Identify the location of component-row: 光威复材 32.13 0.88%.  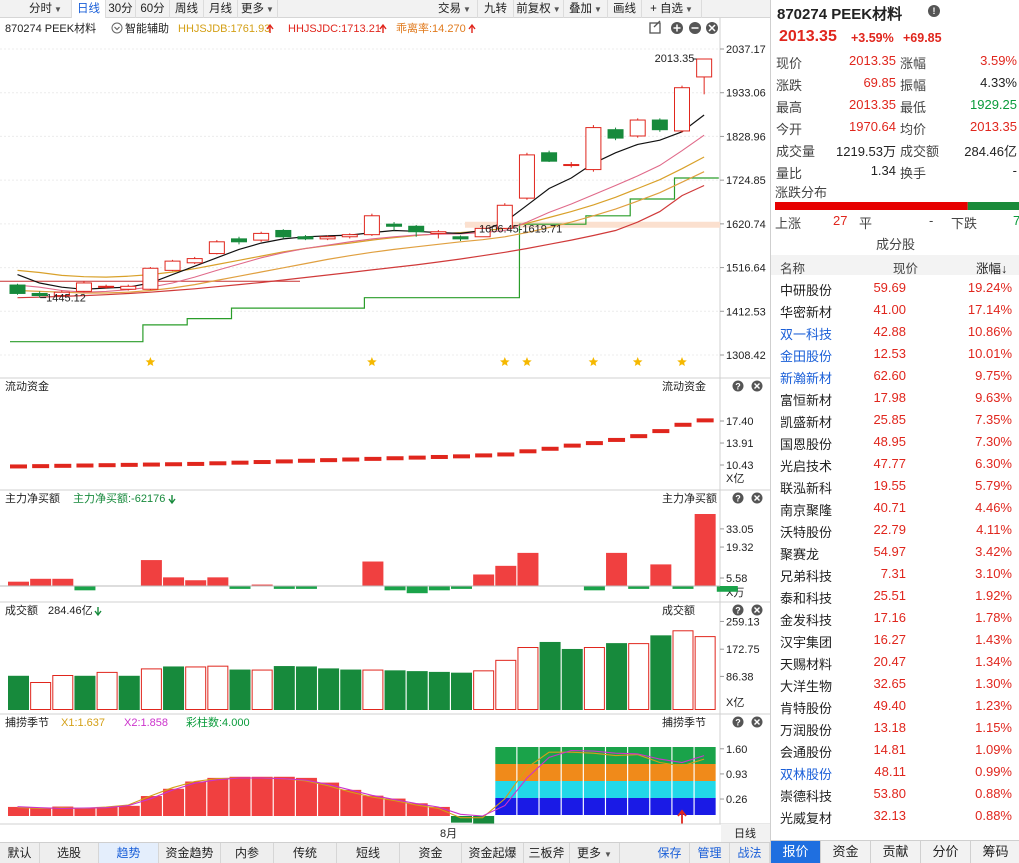
(895, 816).